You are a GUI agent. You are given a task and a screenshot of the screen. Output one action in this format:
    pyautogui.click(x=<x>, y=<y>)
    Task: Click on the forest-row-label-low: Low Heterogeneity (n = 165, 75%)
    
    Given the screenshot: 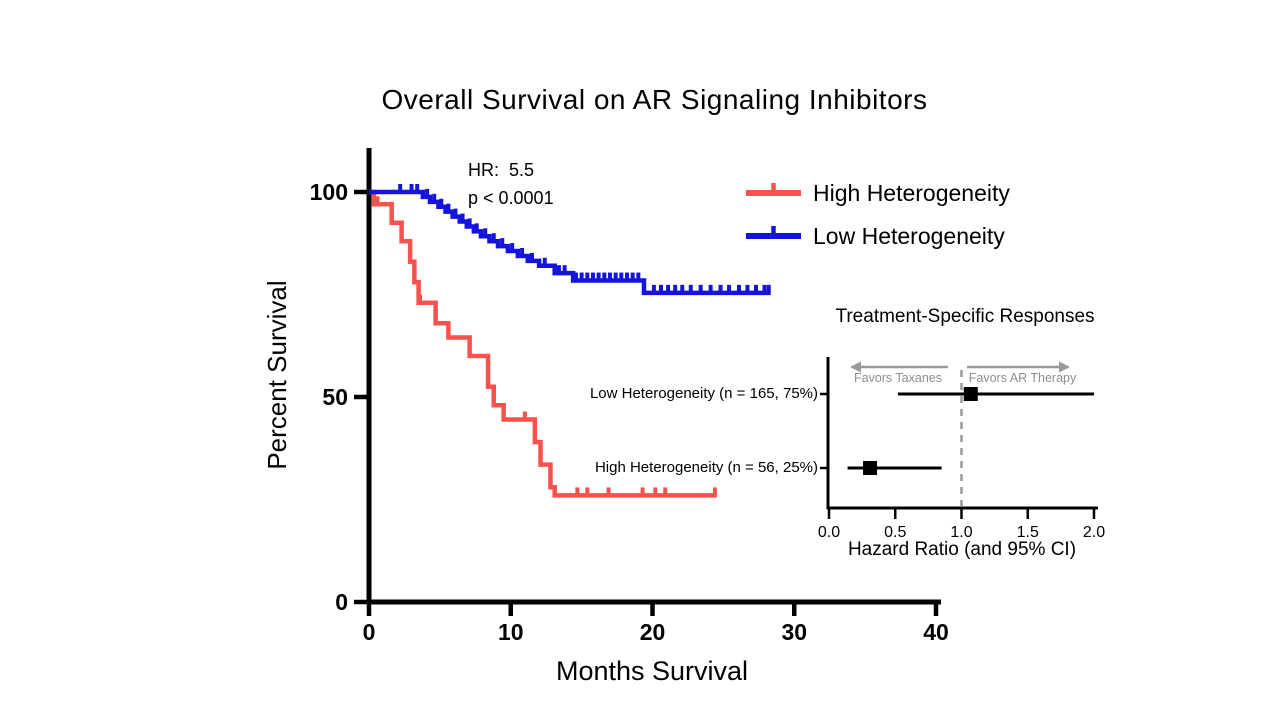 What is the action you would take?
    pyautogui.click(x=703, y=393)
    